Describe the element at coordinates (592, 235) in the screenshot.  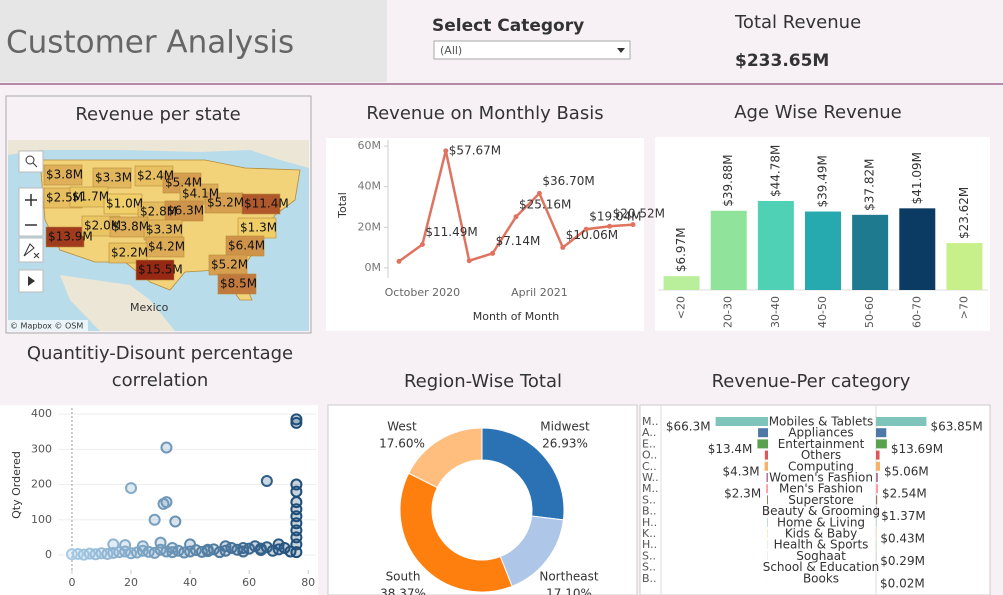
I see `data-label: $10.06M` at that location.